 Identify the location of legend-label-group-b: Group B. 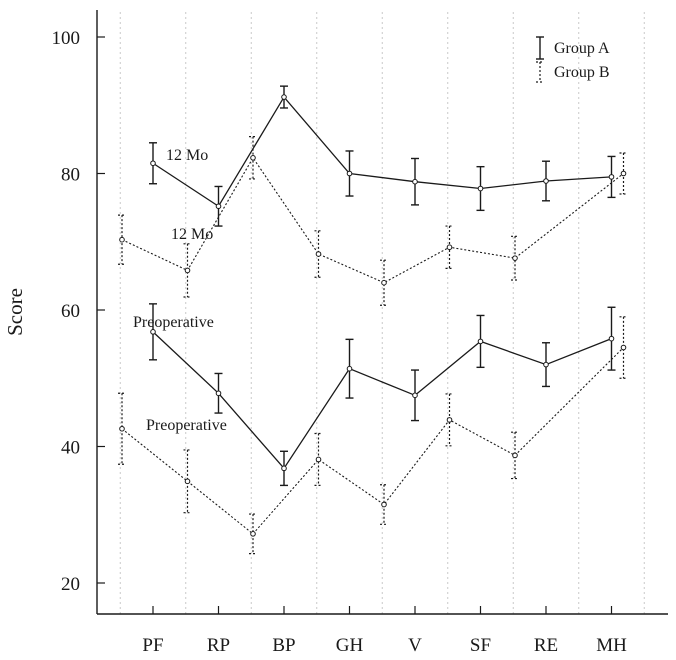
(582, 72).